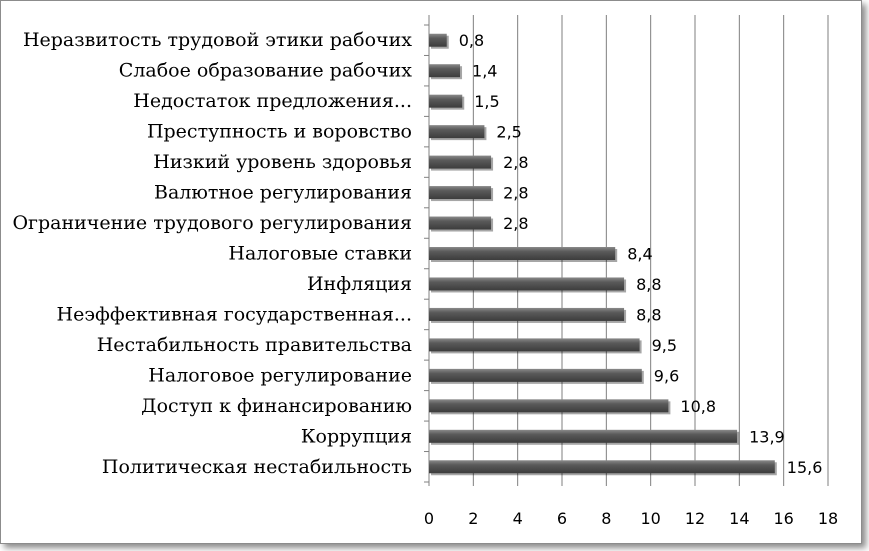 The height and width of the screenshot is (551, 869). I want to click on x-tick-label: 0, so click(429, 518).